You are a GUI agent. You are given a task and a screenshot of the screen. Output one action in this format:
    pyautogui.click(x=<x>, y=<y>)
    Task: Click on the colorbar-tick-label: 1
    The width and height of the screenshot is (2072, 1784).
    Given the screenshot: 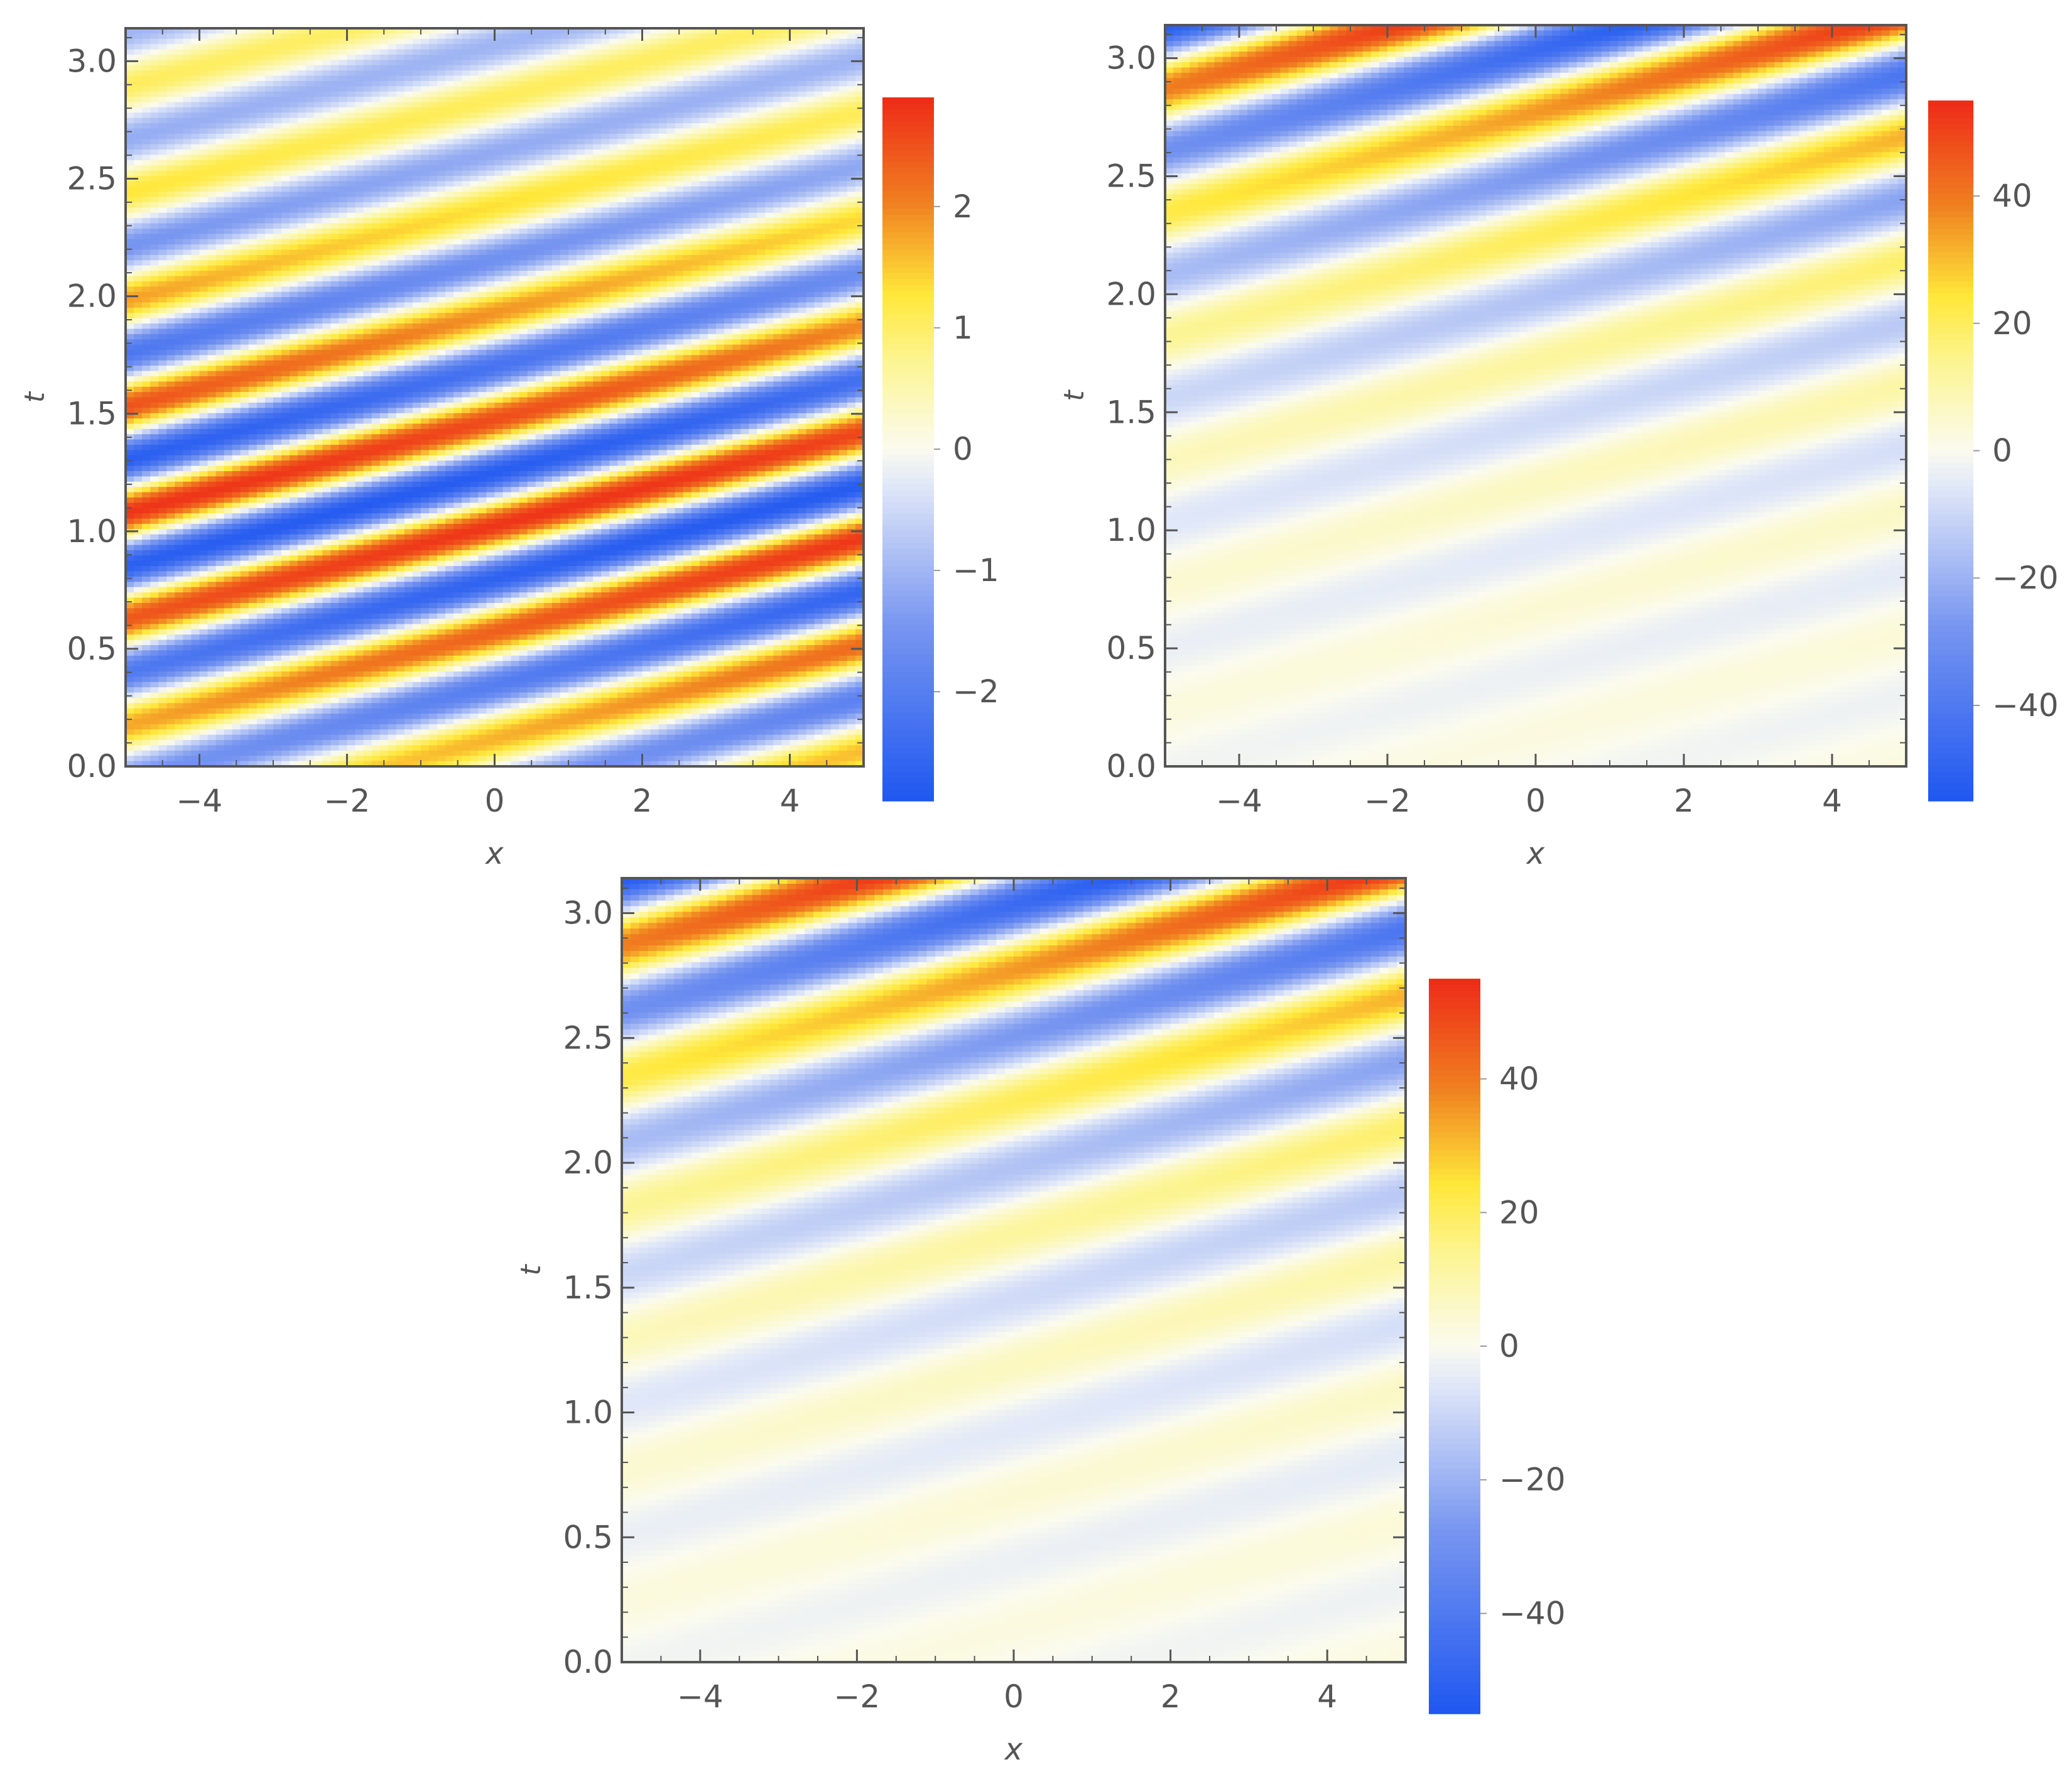 What is the action you would take?
    pyautogui.click(x=963, y=328)
    